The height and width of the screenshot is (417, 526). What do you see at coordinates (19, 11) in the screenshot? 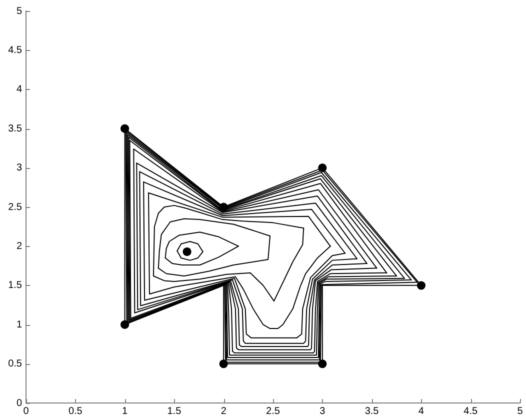
I see `y-tick-label: 5` at bounding box center [19, 11].